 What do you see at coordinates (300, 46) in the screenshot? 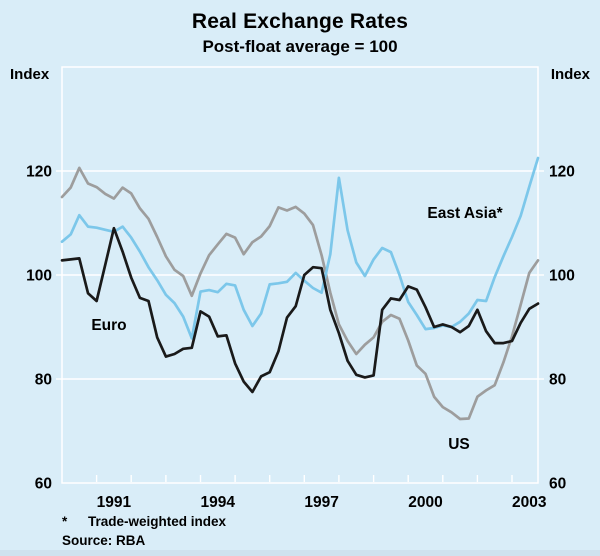
I see `chart-subtitle: Post-float average = 100` at bounding box center [300, 46].